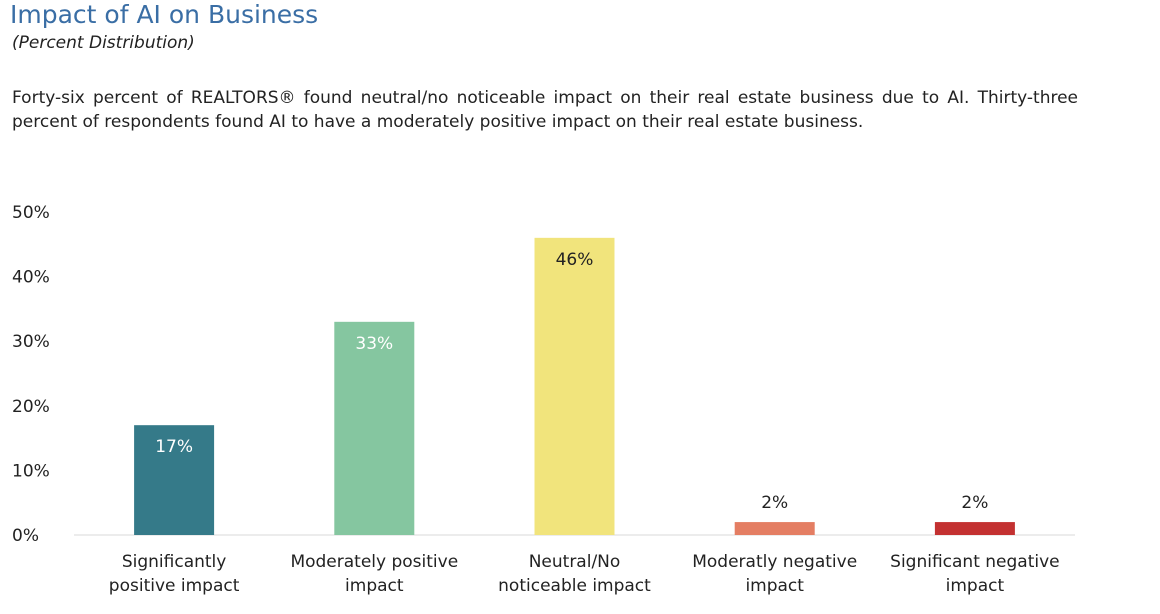 This screenshot has height=614, width=1160. What do you see at coordinates (374, 562) in the screenshot?
I see `category-label: Moderately positive` at bounding box center [374, 562].